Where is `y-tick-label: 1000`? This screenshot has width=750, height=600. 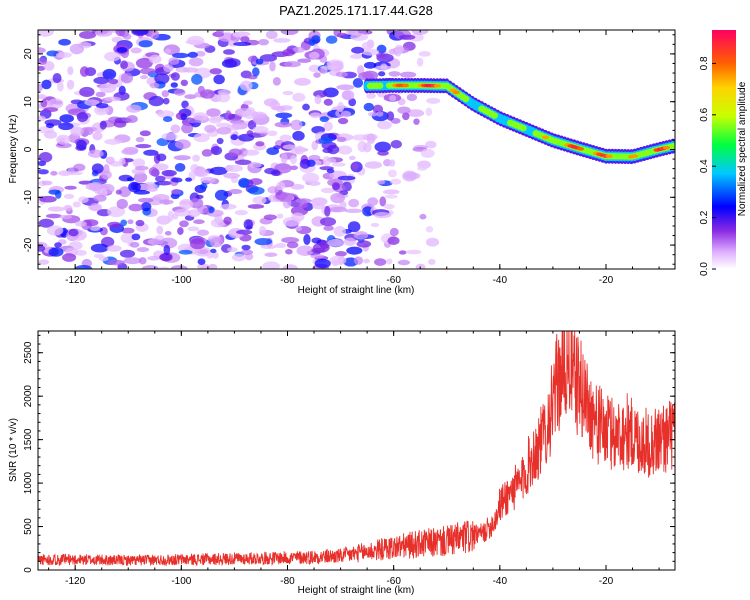
y-tick-label: 1000 is located at coordinates (28, 483).